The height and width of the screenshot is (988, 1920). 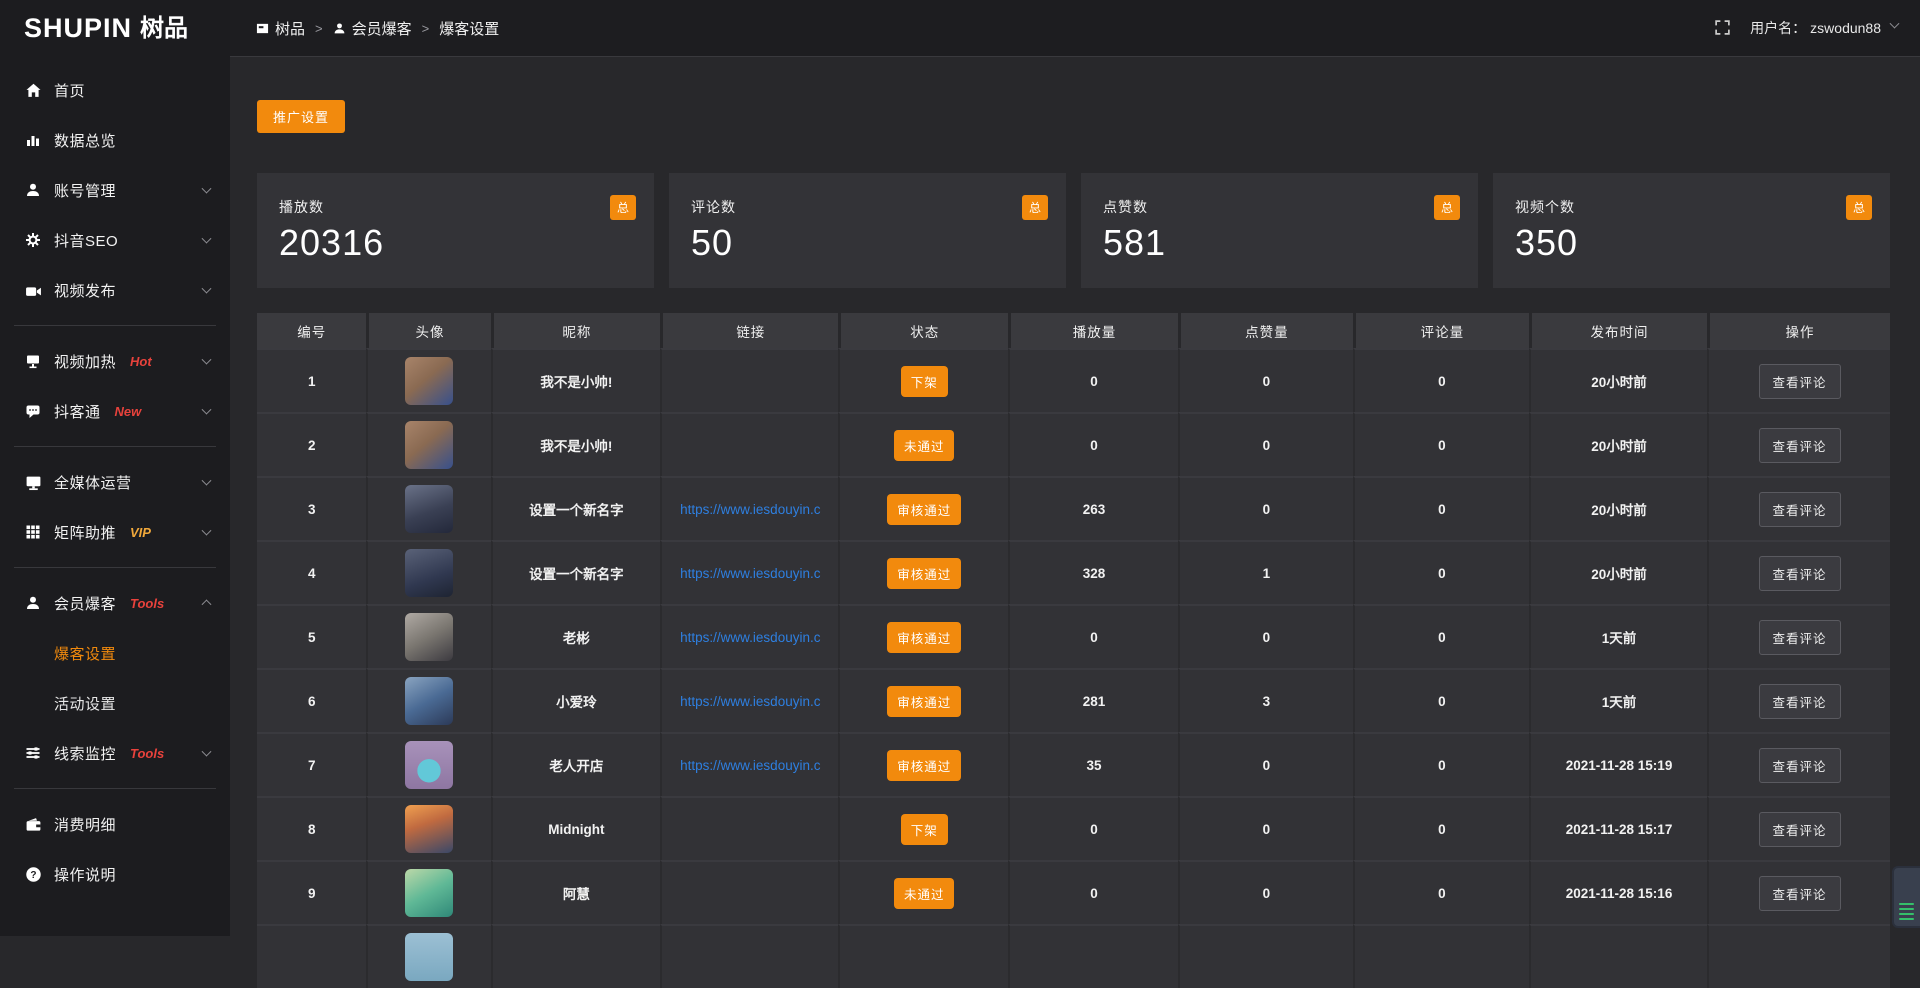 I want to click on topbar: 树品 > 会员爆客 > 爆客设置 用户名： zswodun88, so click(x=1075, y=28).